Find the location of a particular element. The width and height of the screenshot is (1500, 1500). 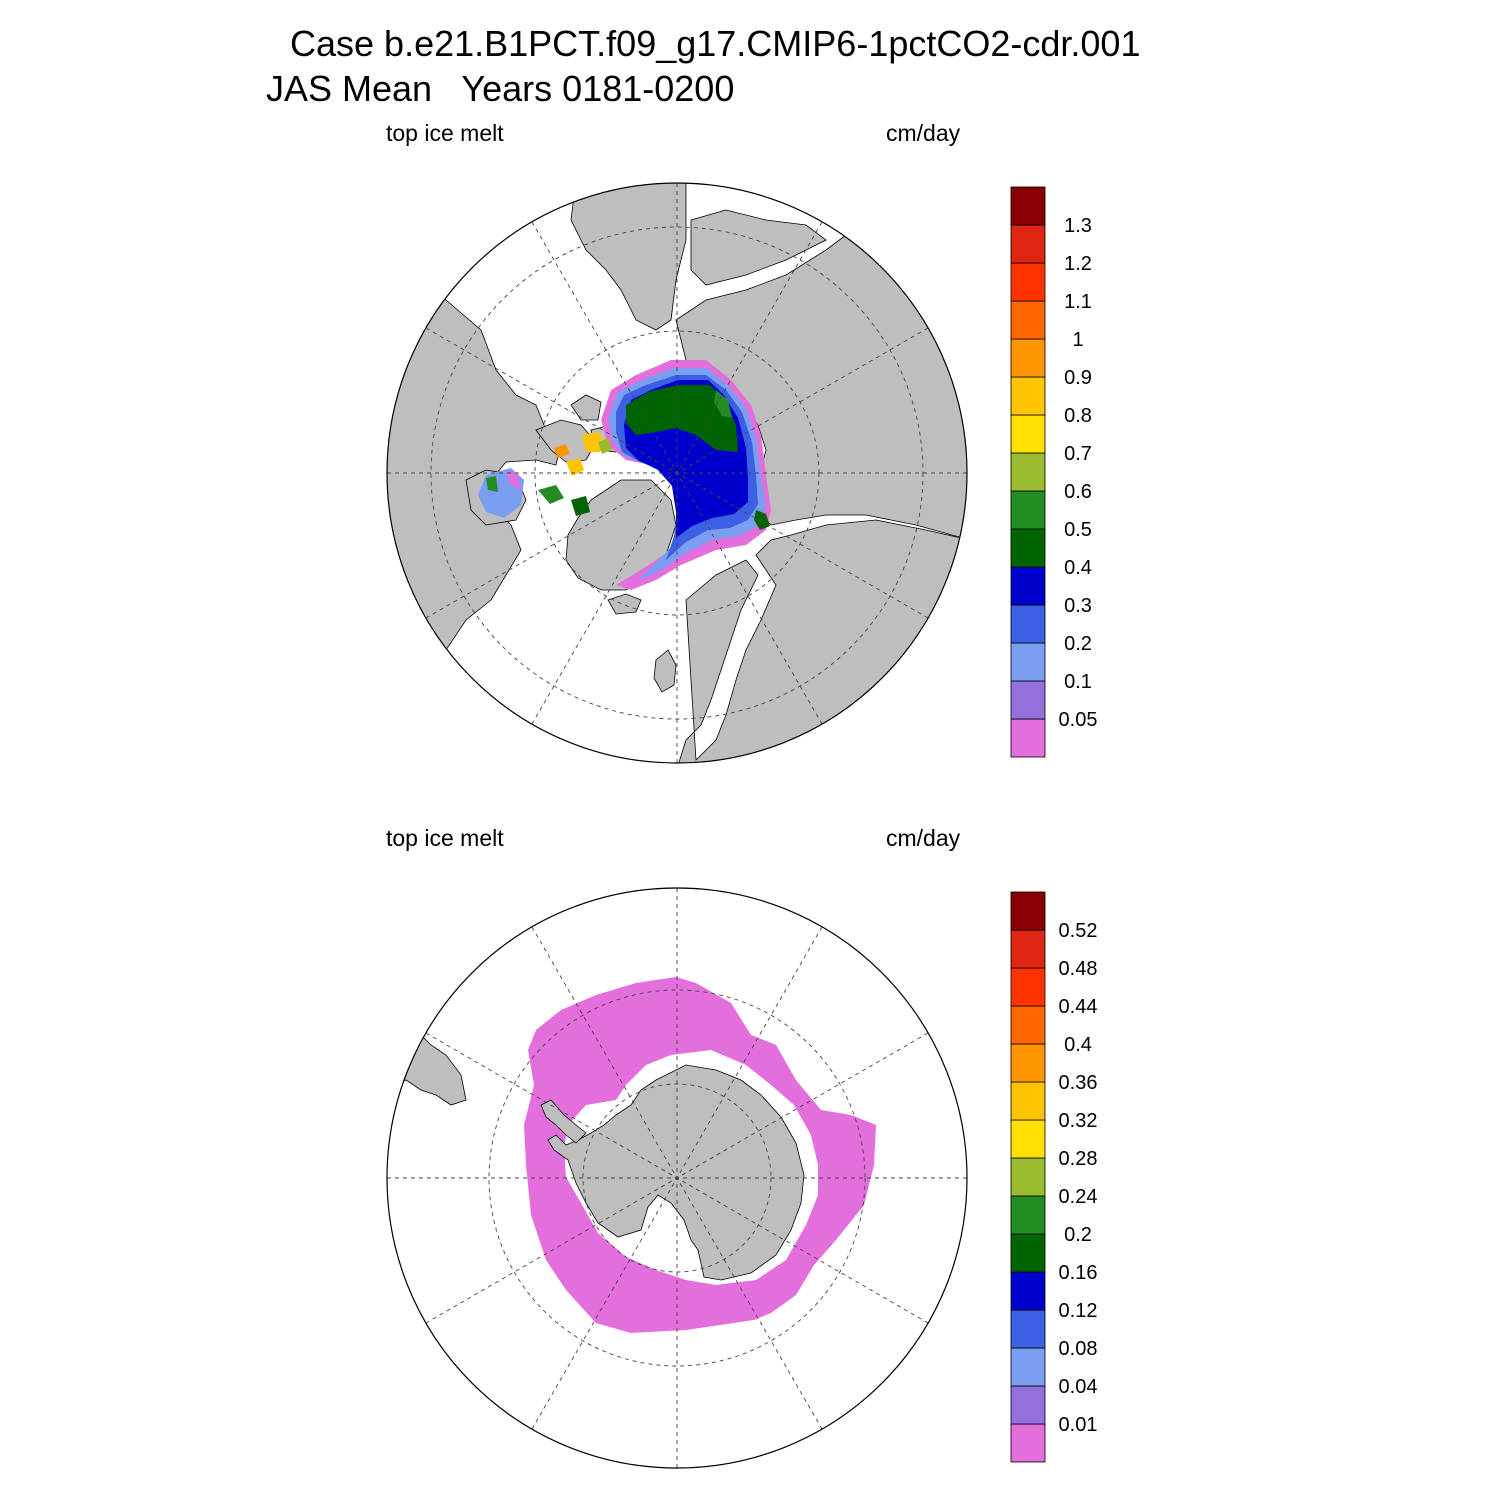

panel2-left-label: top ice melt is located at coordinates (445, 838).